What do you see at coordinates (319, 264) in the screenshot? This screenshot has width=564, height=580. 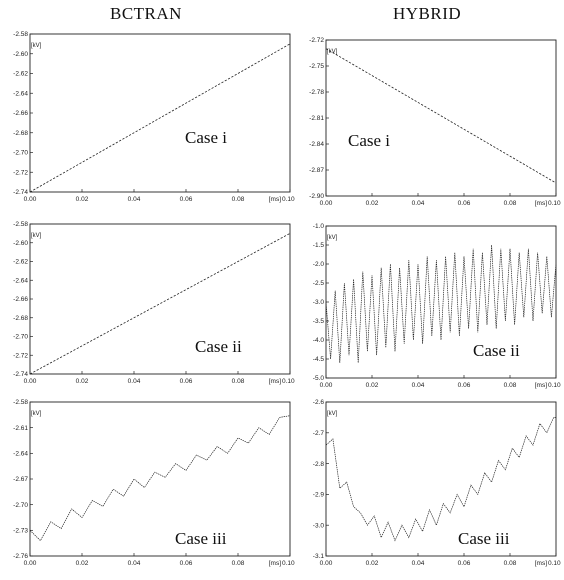 I see `y-tick-label: -2.0` at bounding box center [319, 264].